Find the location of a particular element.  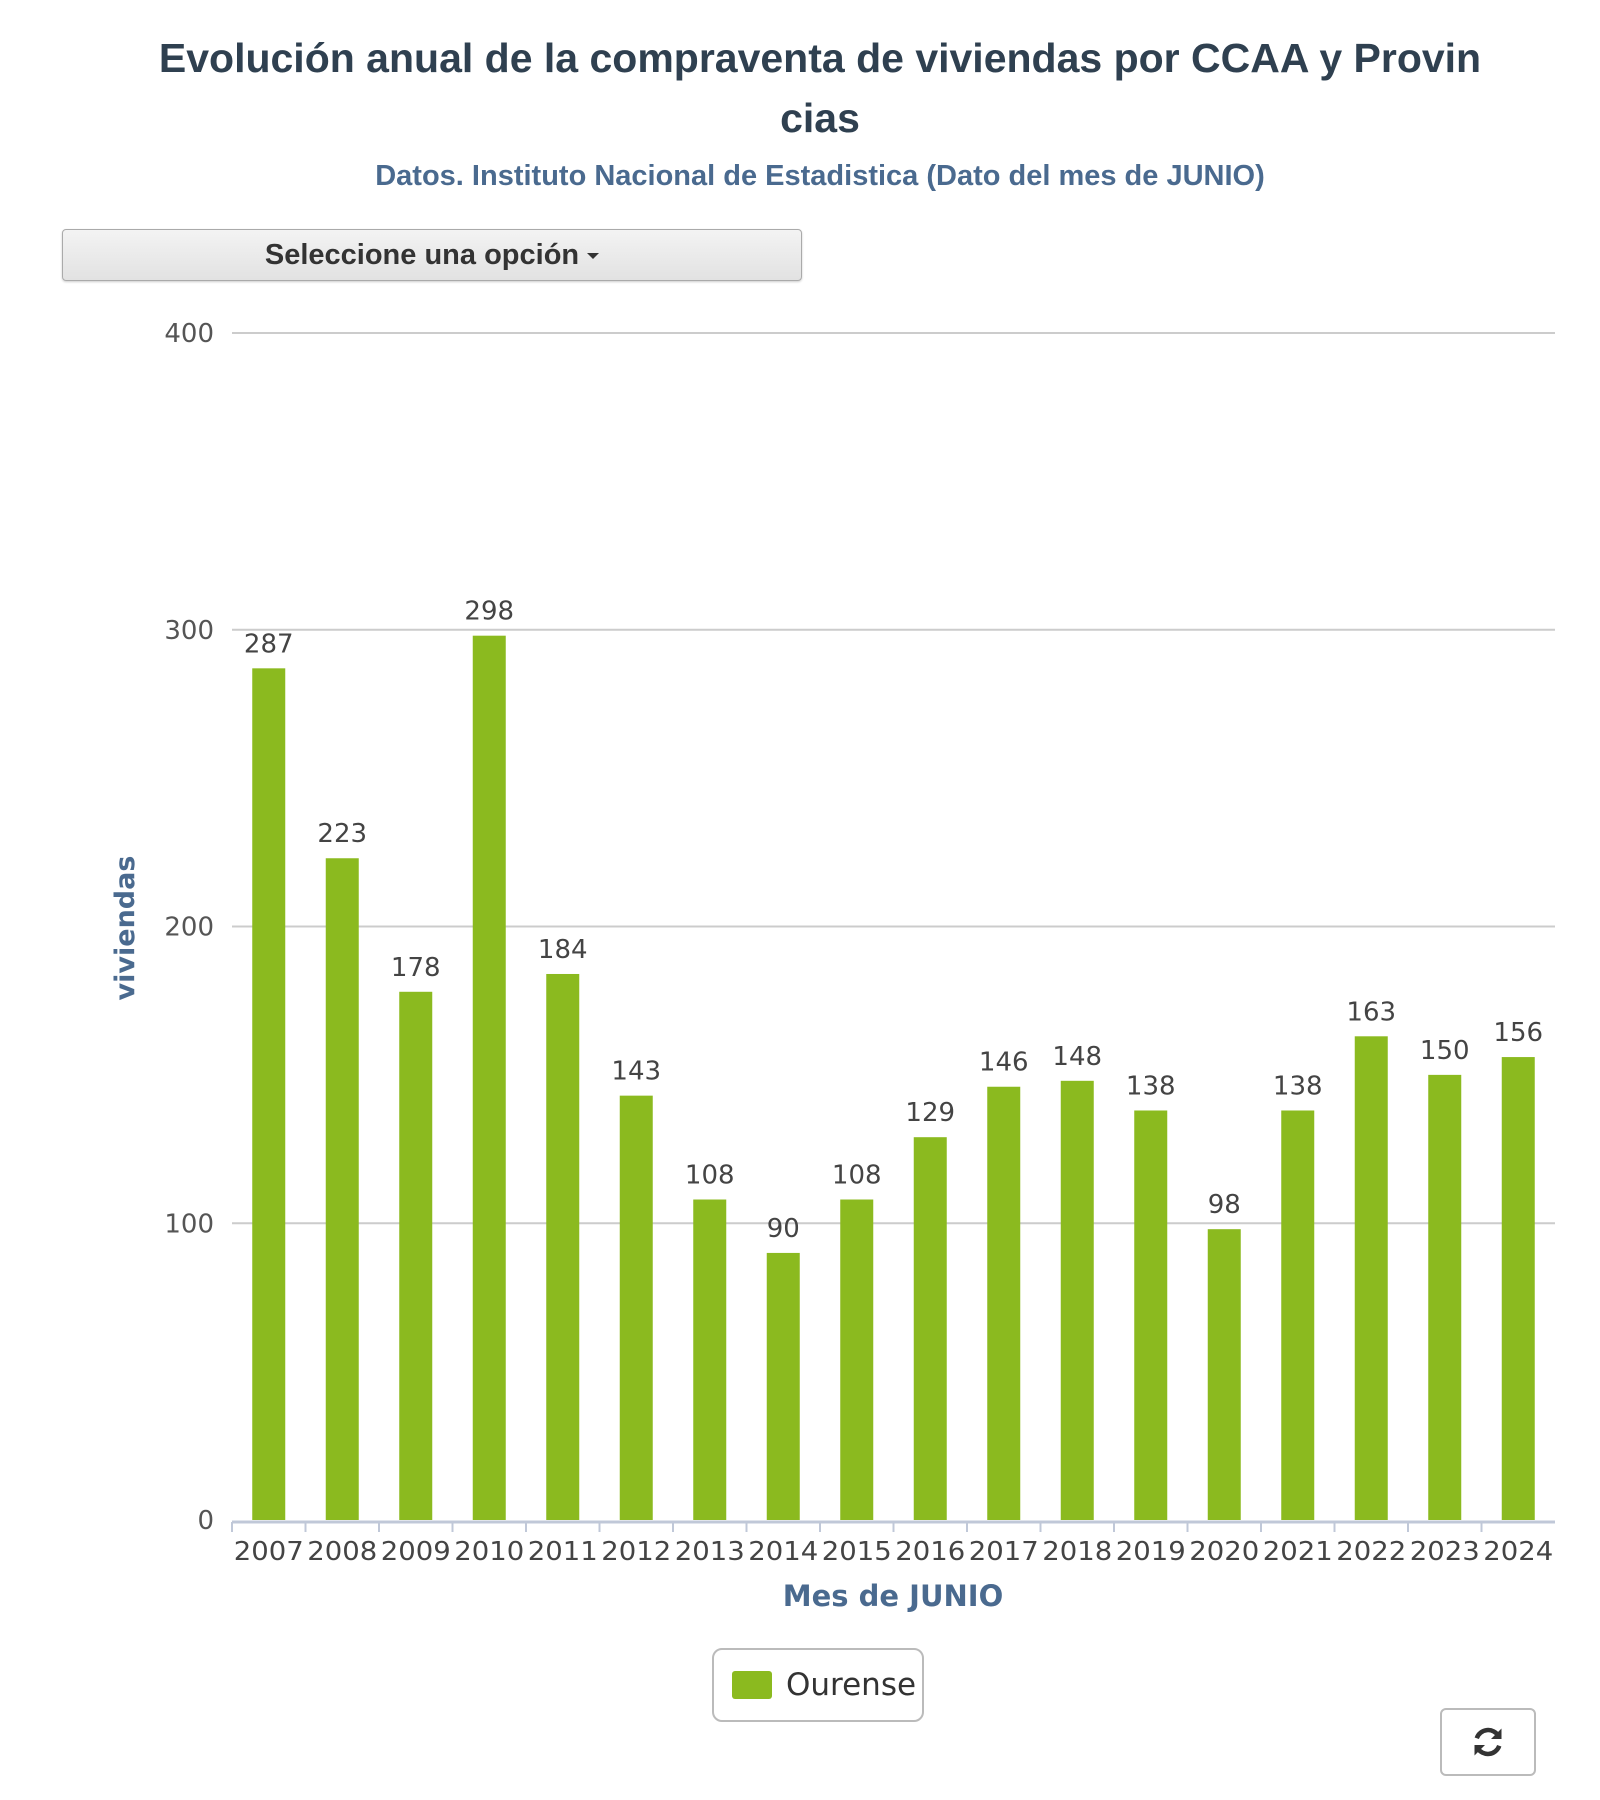

y-tick-label: 100 is located at coordinates (189, 1224).